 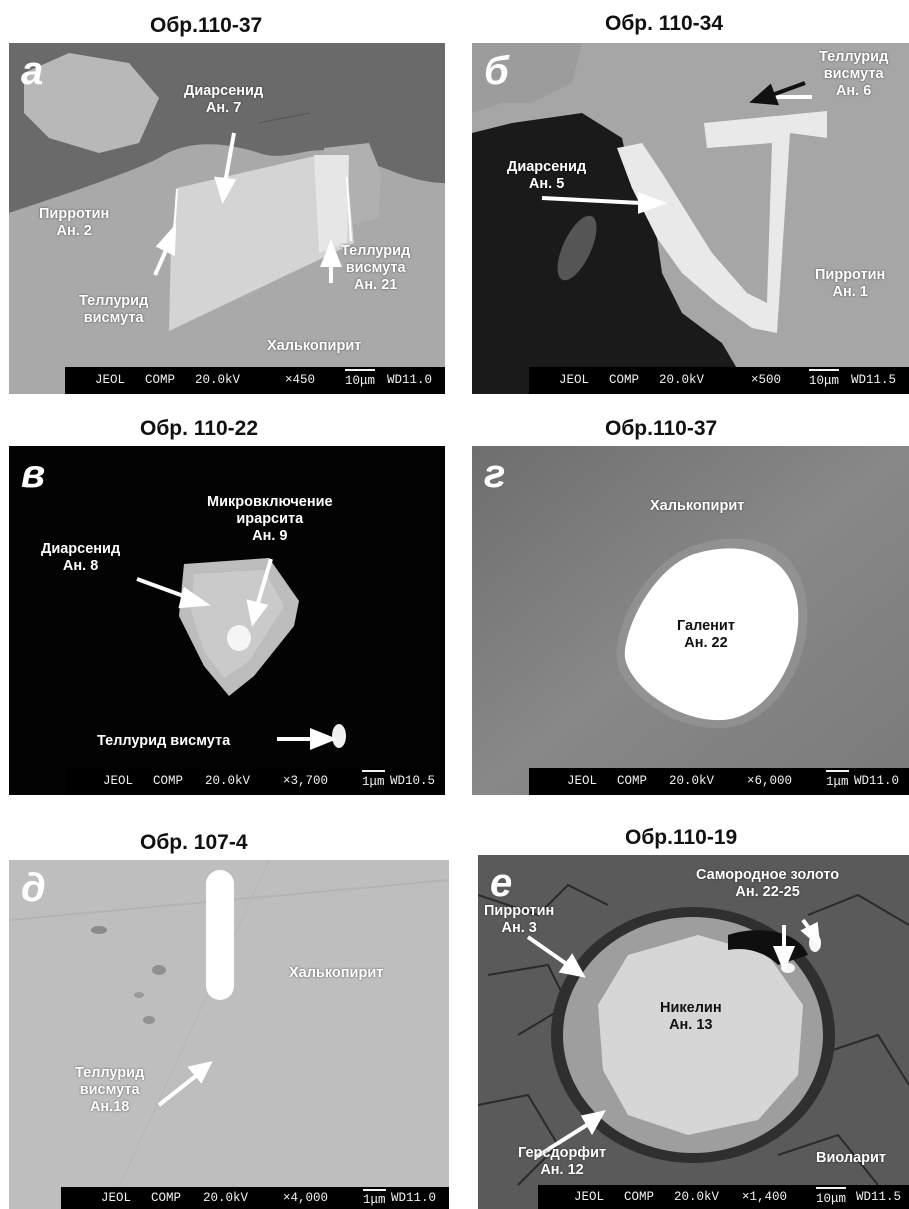 I want to click on panel-v-title: Обр. 110-22, so click(x=199, y=428).